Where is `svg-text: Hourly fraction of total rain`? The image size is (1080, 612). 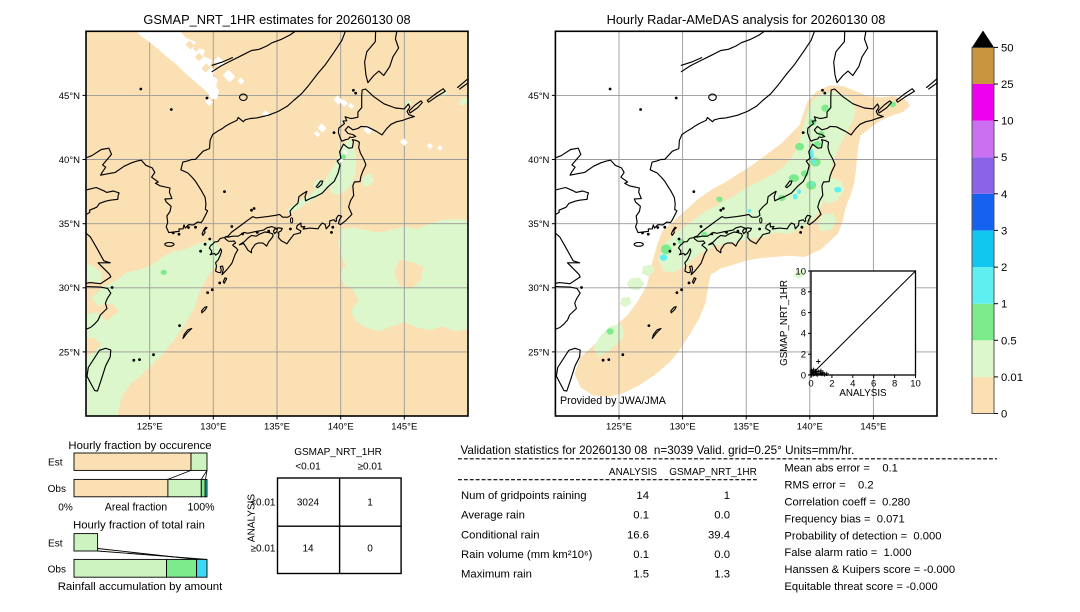
svg-text: Hourly fraction of total rain is located at coordinates (139, 526).